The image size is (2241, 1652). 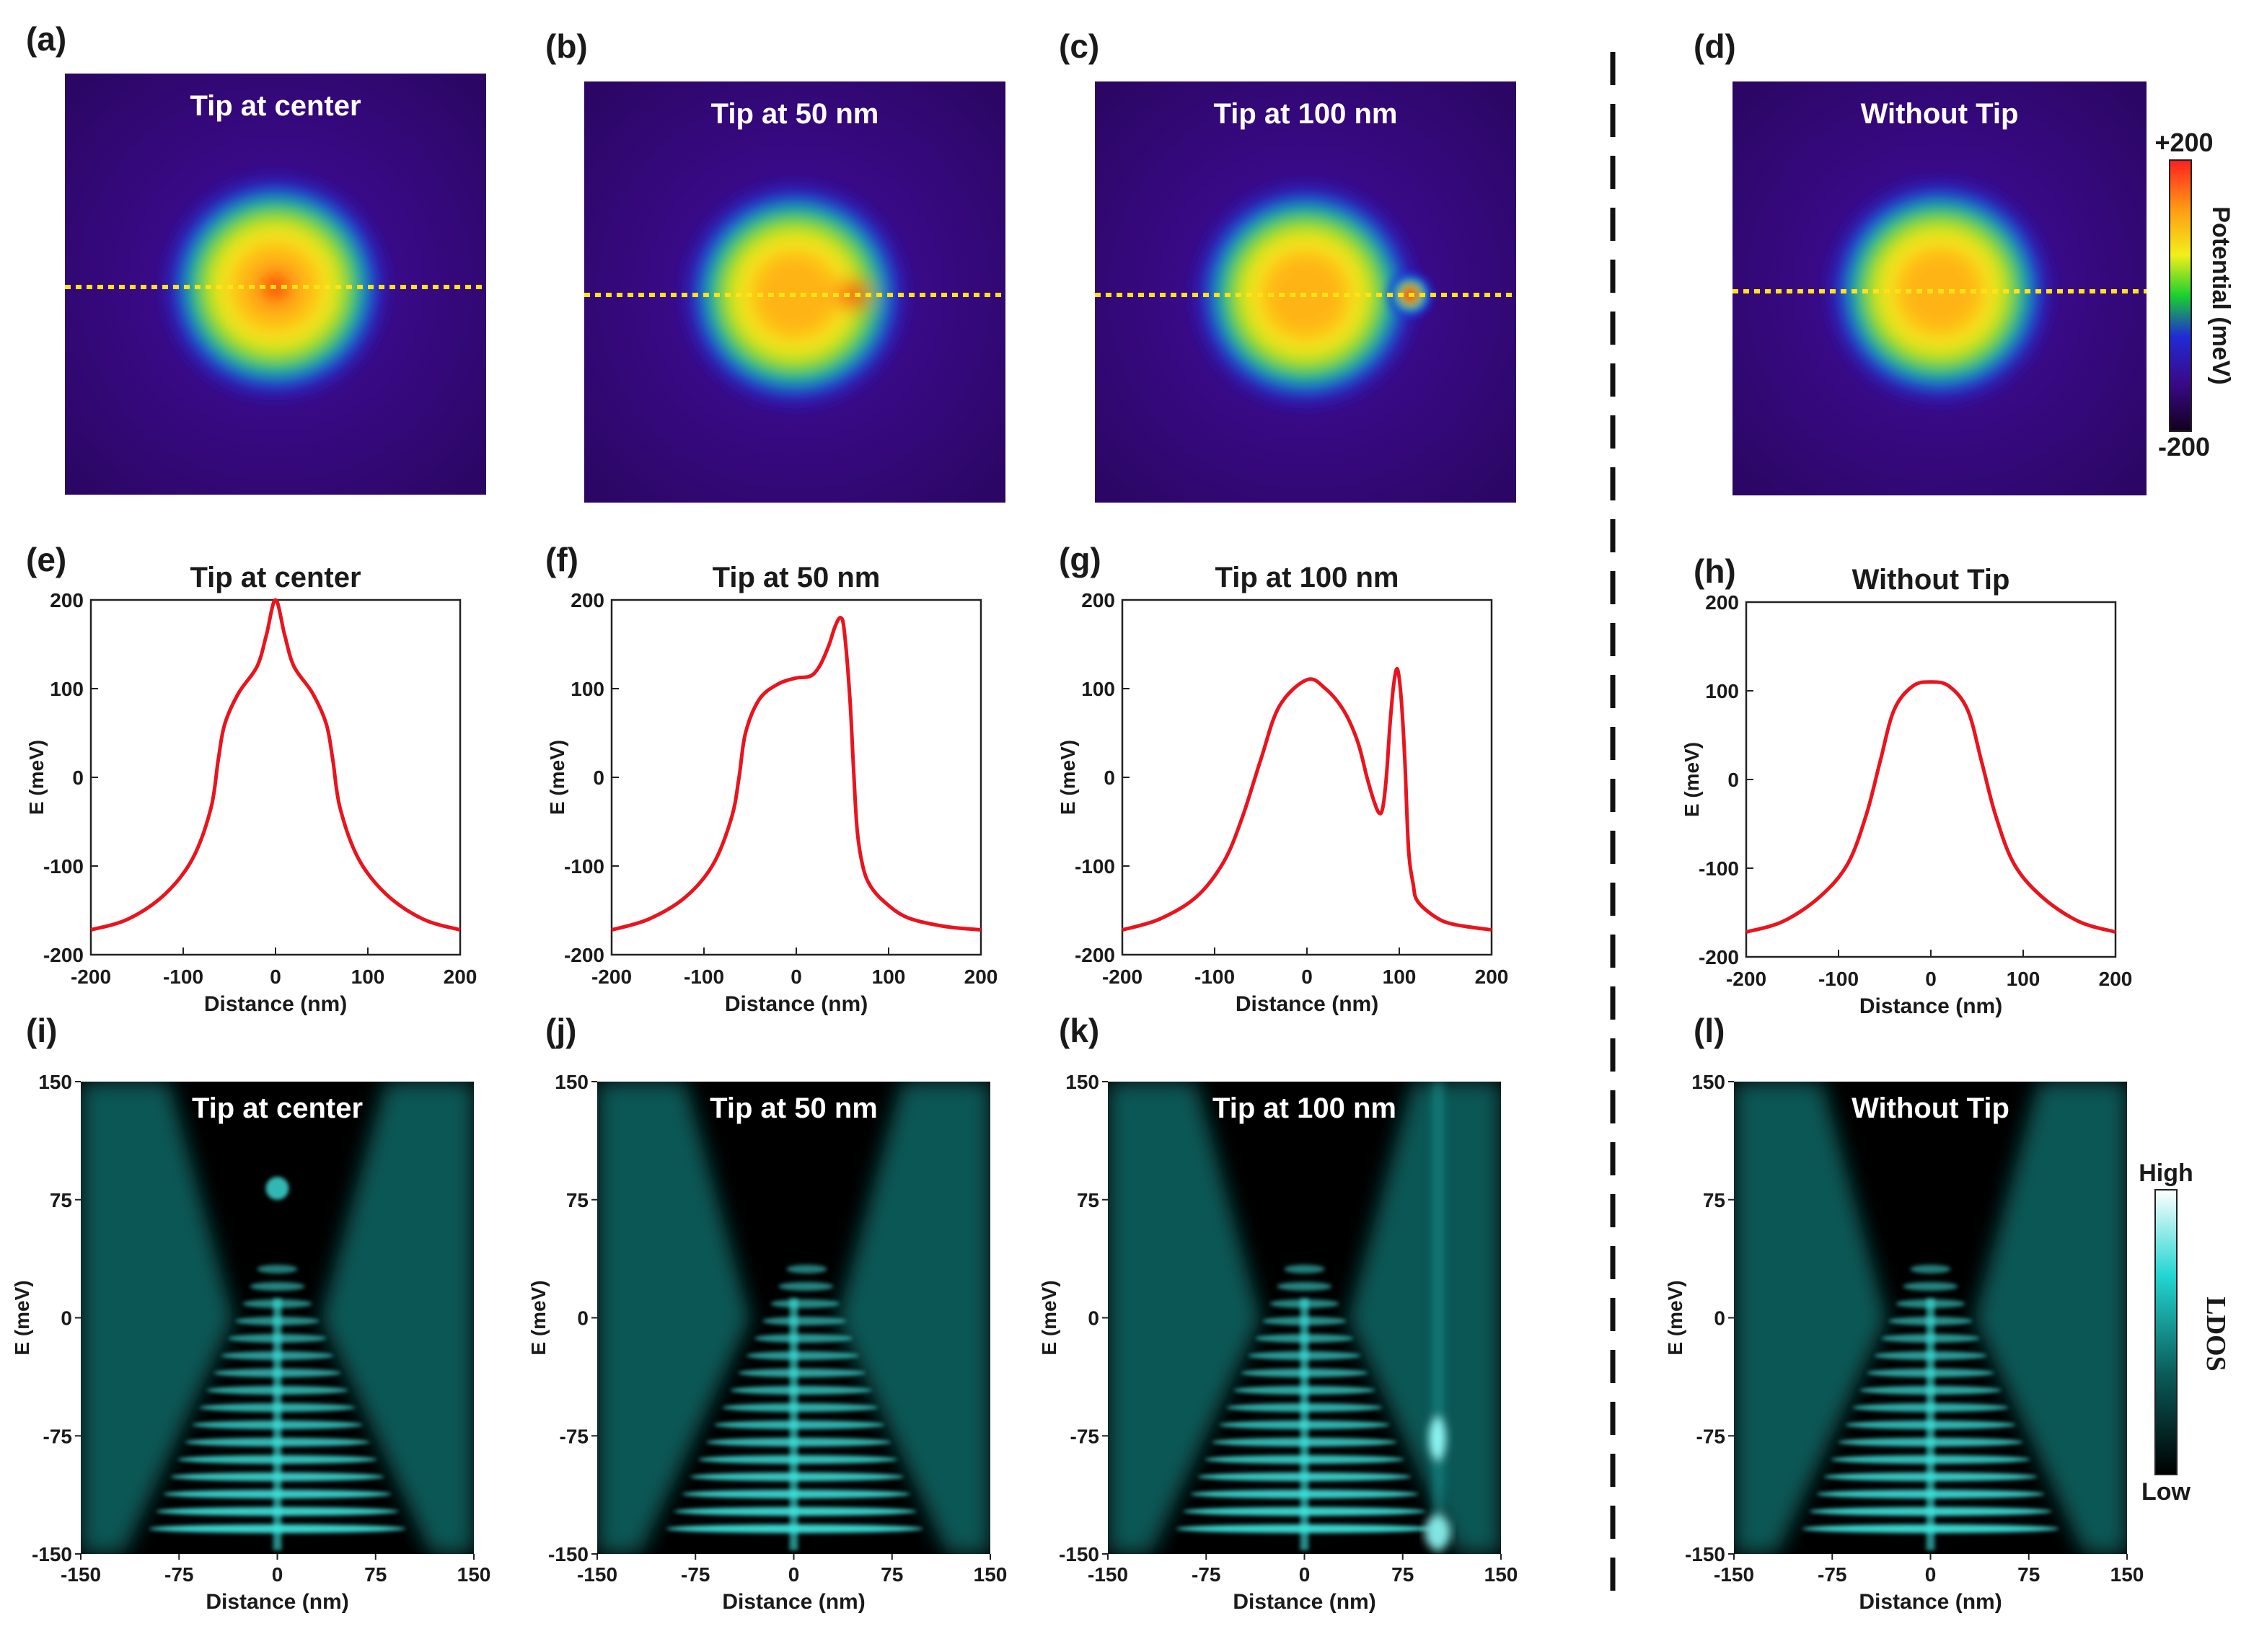 I want to click on tip-resonance-low, so click(x=1437, y=1532).